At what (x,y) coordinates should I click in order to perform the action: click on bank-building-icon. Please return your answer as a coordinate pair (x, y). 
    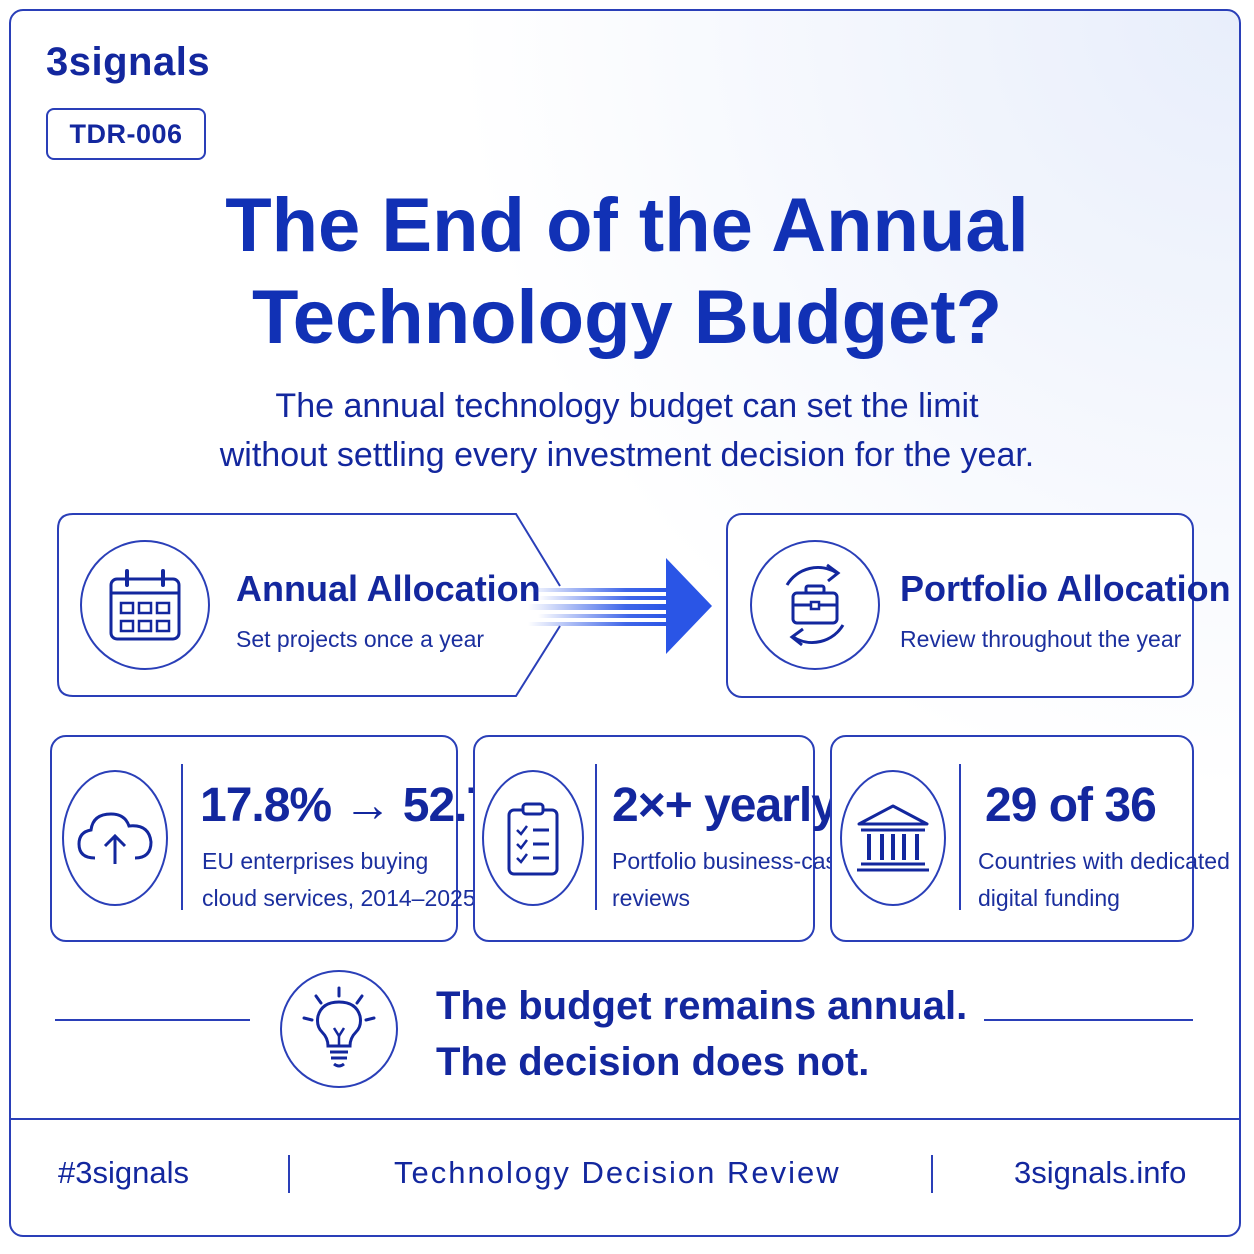
    Looking at the image, I should click on (893, 838).